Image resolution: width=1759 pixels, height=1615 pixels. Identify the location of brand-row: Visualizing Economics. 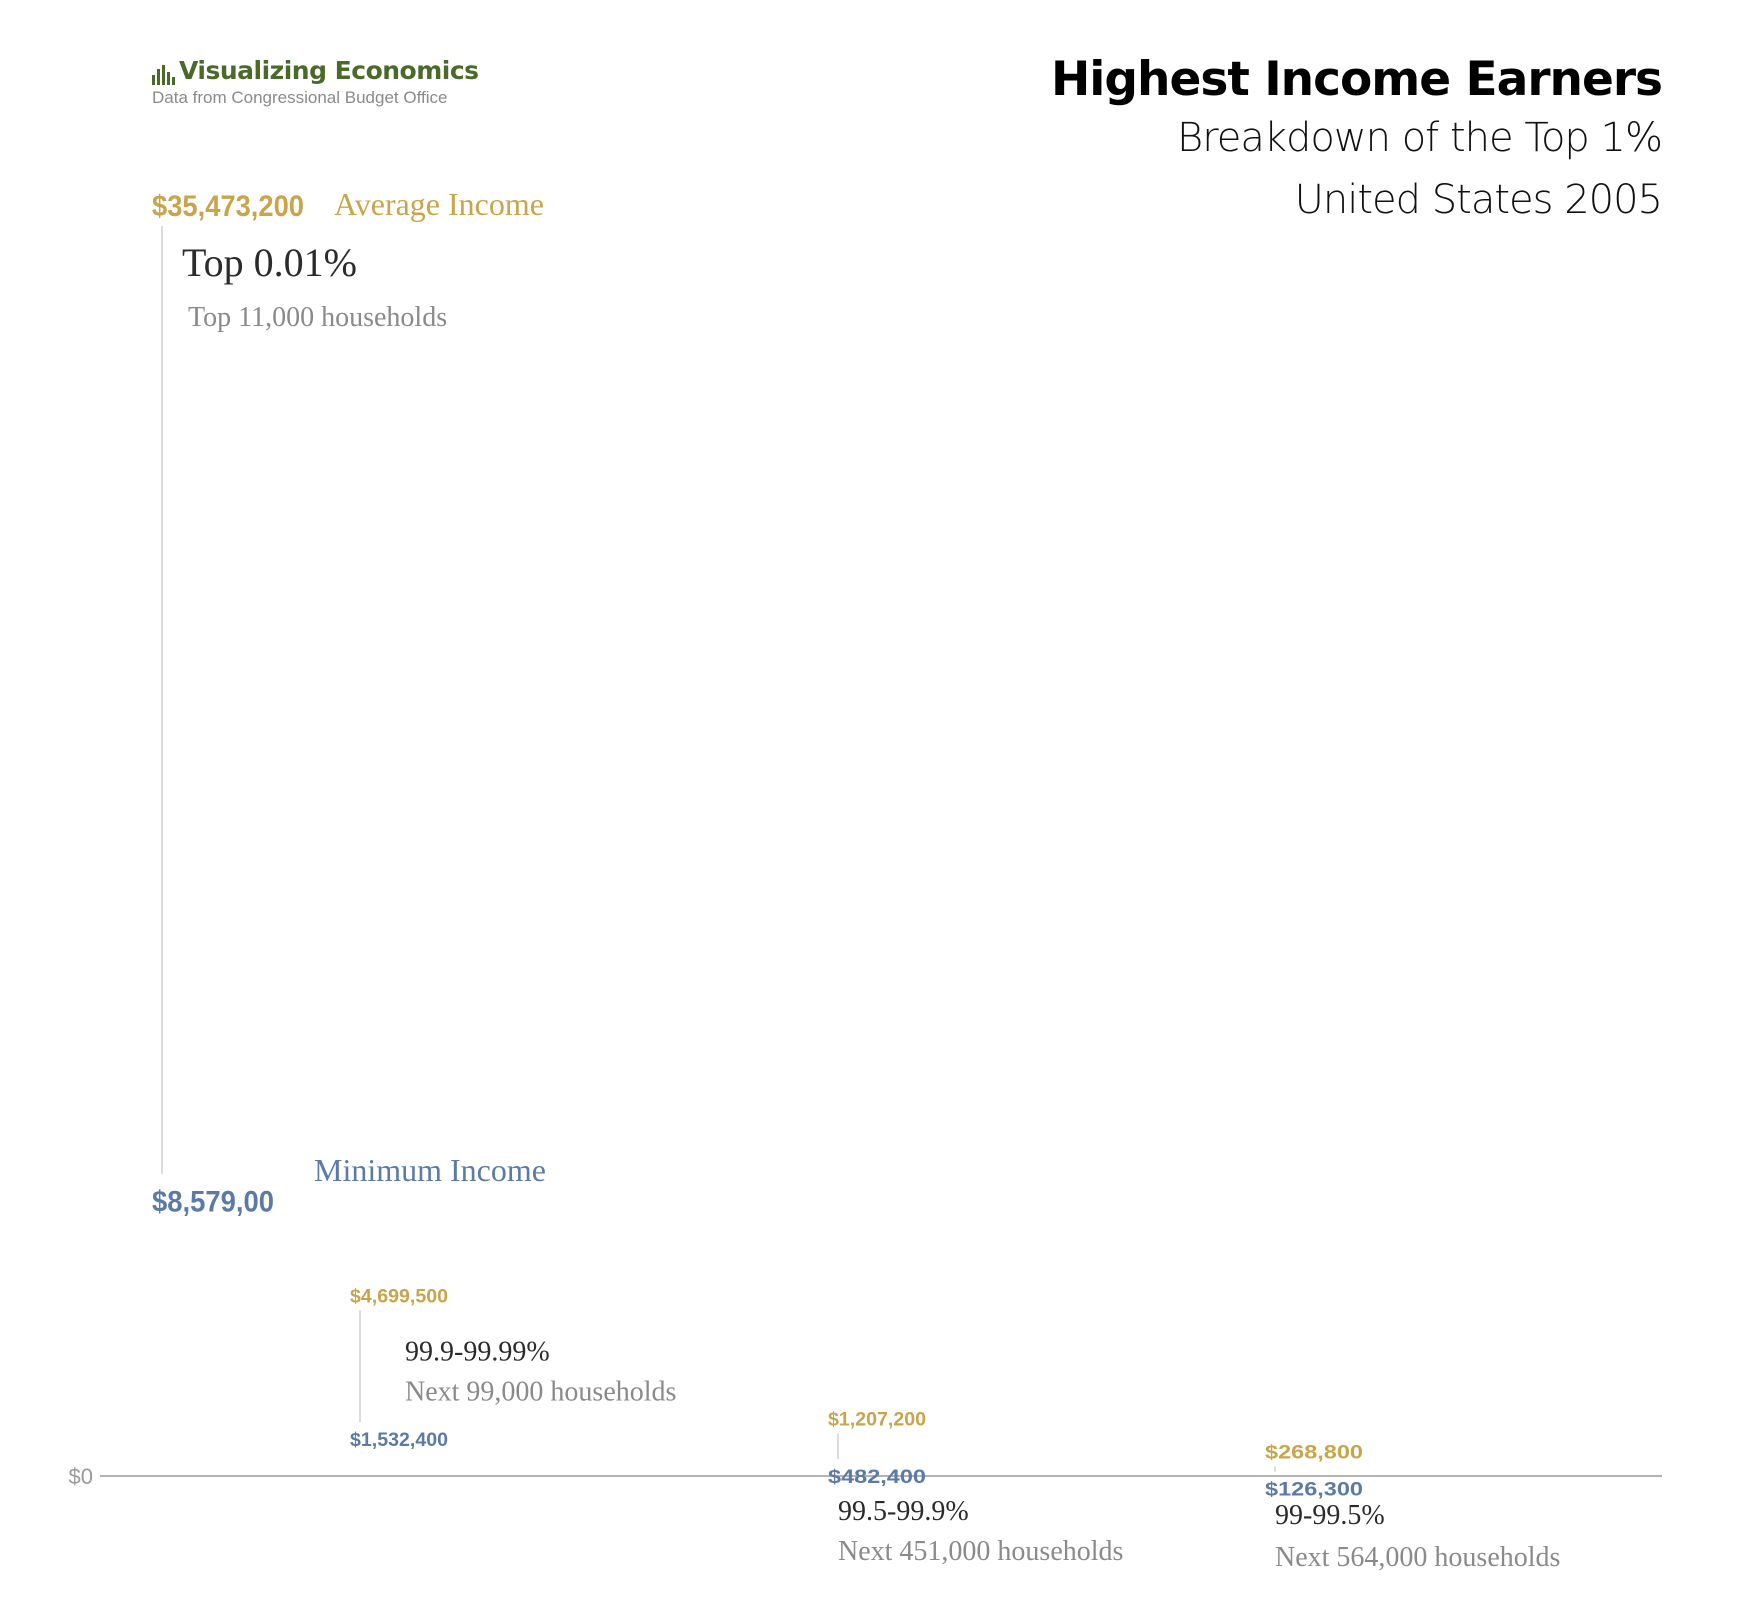
(315, 70).